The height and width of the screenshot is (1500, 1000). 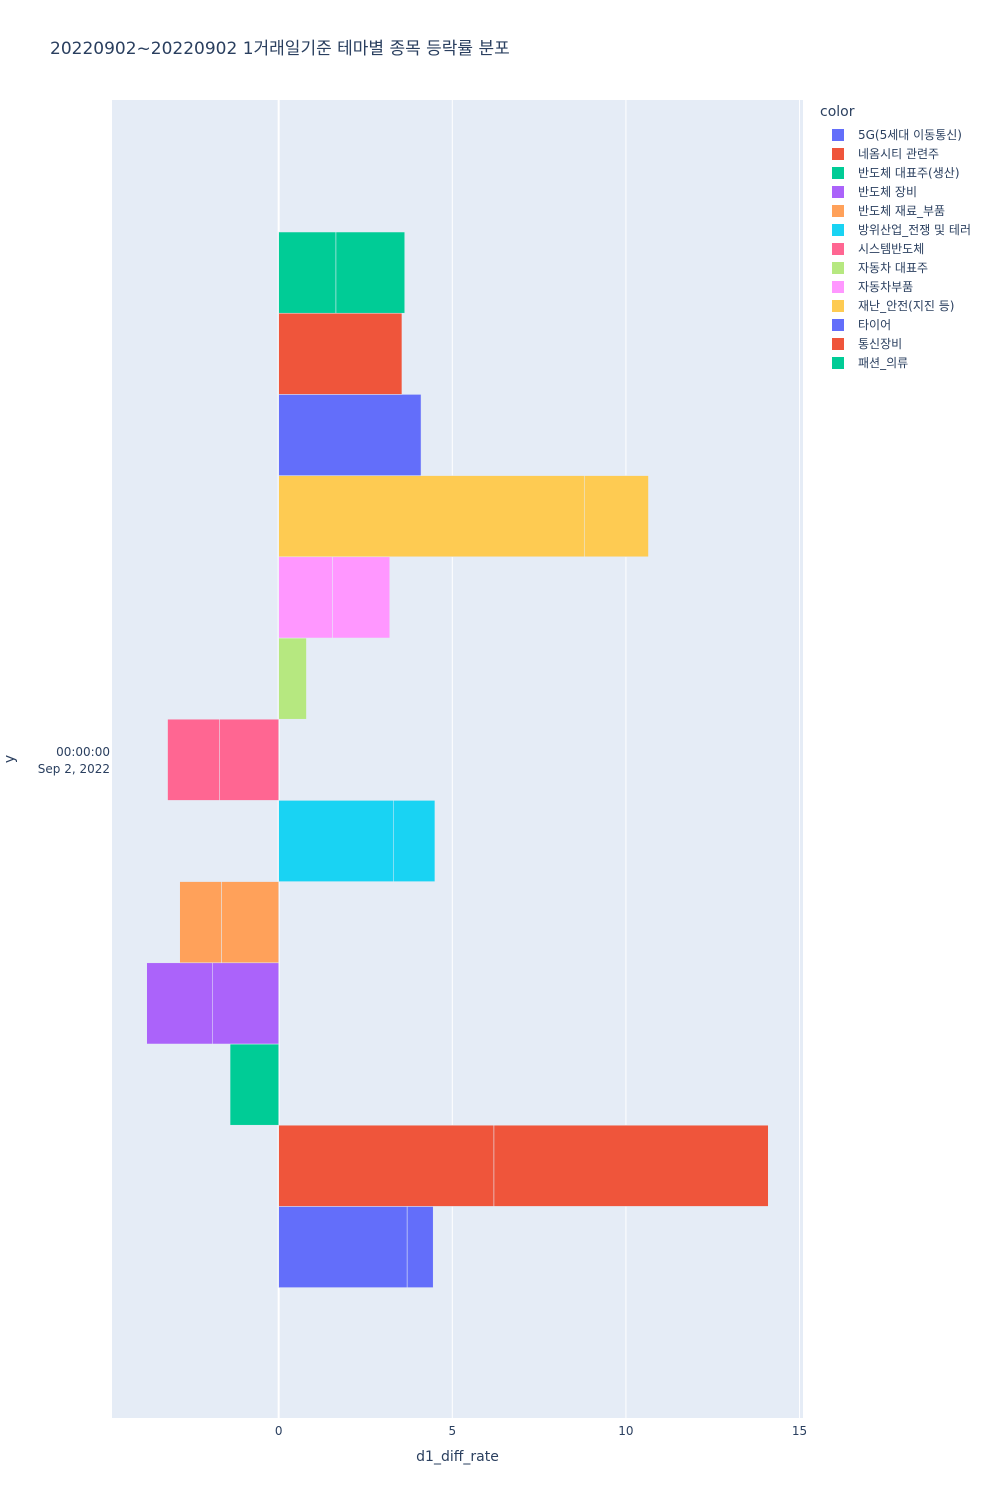 I want to click on legend-item: 반도체 장비, so click(x=895, y=191).